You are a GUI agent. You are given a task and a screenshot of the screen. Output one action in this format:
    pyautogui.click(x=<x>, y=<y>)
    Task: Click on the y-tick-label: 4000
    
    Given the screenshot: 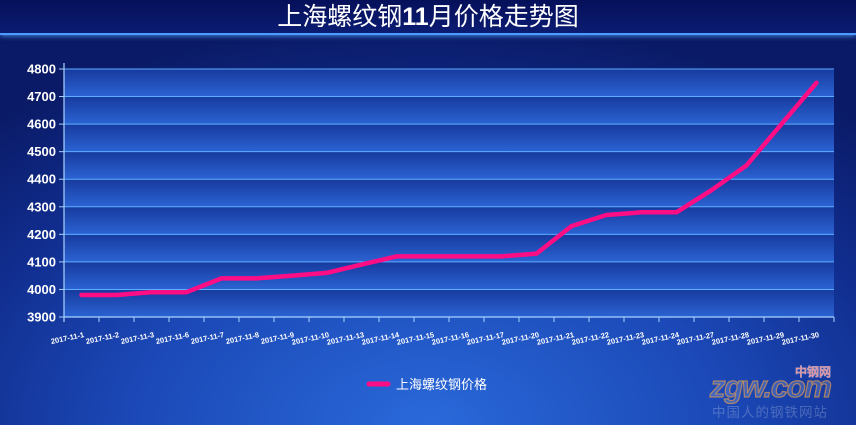 What is the action you would take?
    pyautogui.click(x=41, y=289)
    